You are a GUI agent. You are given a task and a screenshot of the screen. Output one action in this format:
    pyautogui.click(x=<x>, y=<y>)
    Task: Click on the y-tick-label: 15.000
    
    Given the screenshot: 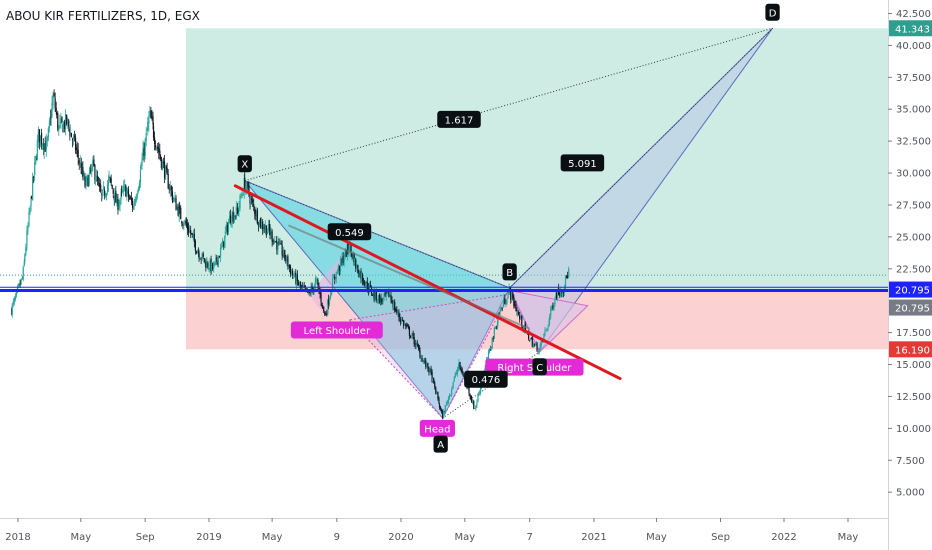 What is the action you would take?
    pyautogui.click(x=913, y=365)
    